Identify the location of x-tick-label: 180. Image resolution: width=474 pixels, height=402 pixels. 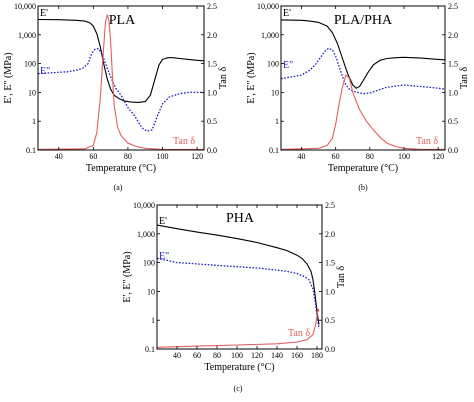
(317, 355).